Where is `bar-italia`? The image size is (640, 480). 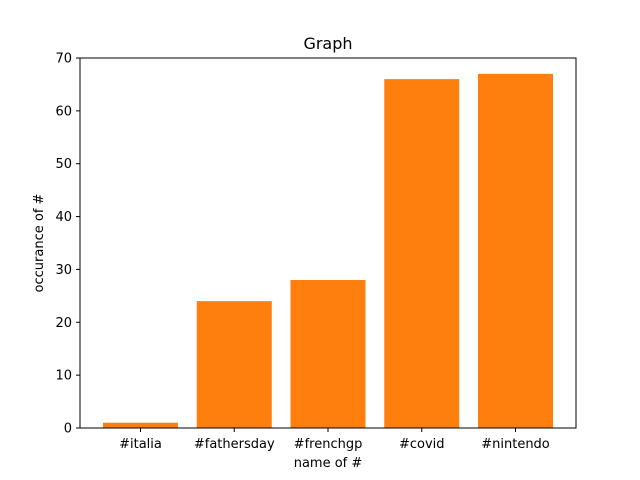
bar-italia is located at coordinates (140, 425).